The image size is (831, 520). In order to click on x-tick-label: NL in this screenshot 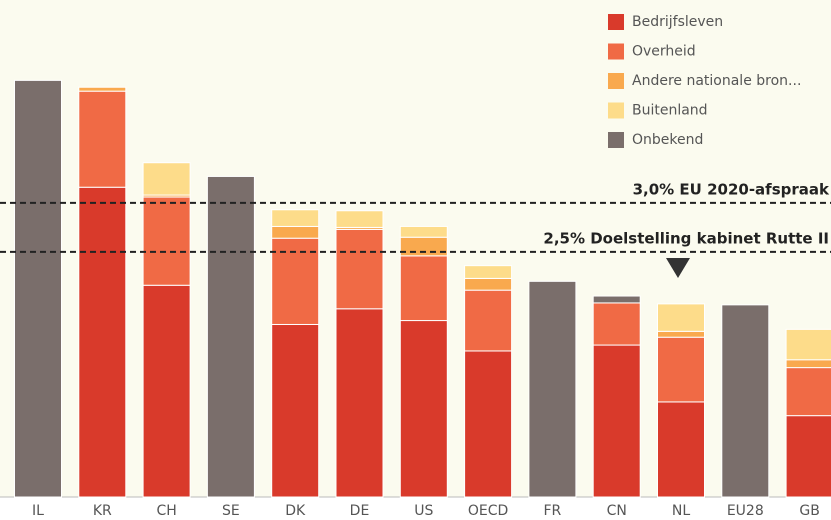, I will do `click(681, 511)`.